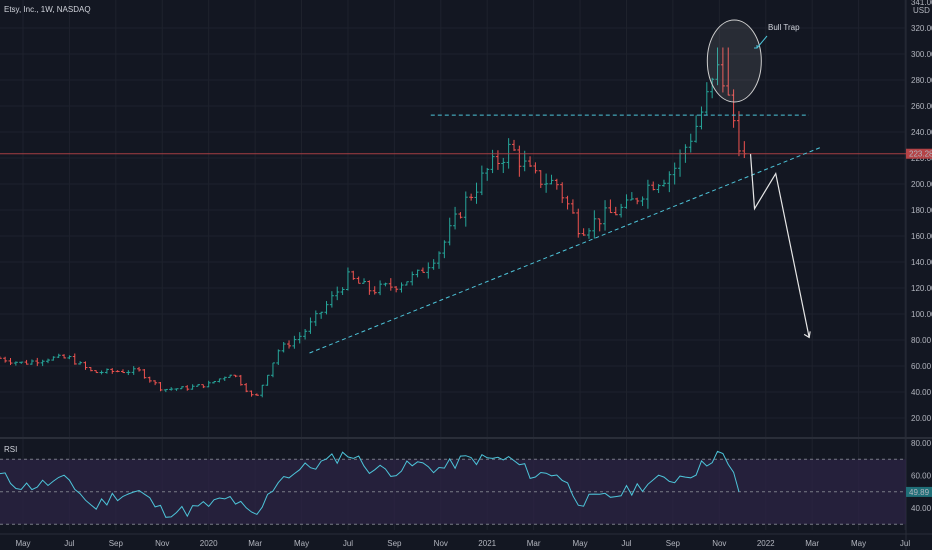 This screenshot has height=550, width=932. What do you see at coordinates (921, 366) in the screenshot?
I see `price-axis-label: 60.00` at bounding box center [921, 366].